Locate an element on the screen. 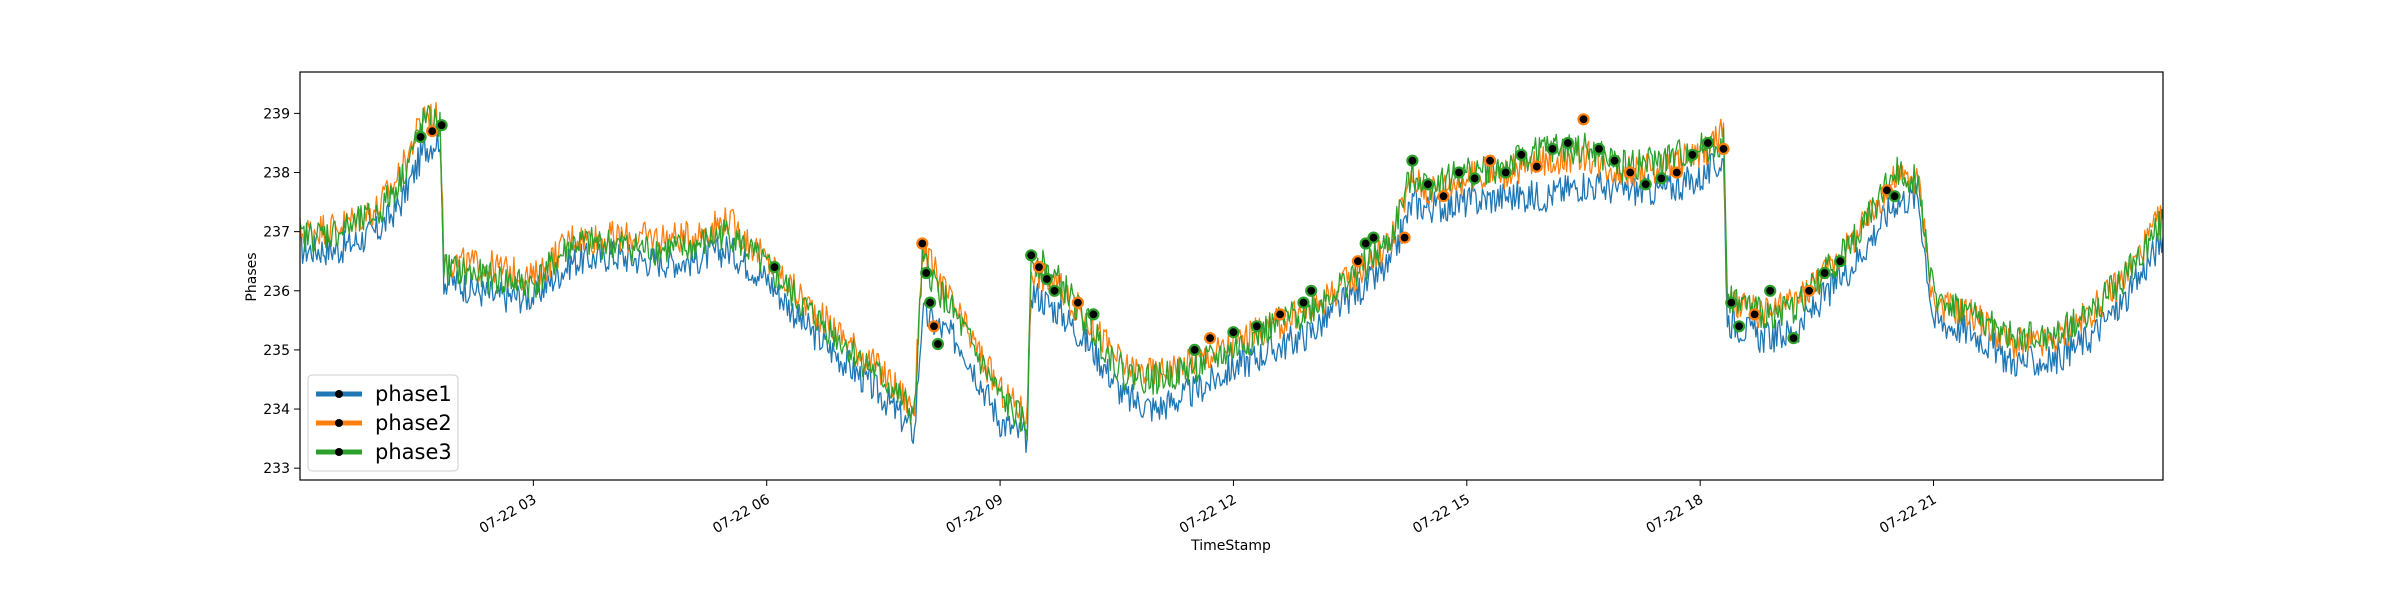 The image size is (2400, 600). legend-label-phase2: phase2 is located at coordinates (413, 423).